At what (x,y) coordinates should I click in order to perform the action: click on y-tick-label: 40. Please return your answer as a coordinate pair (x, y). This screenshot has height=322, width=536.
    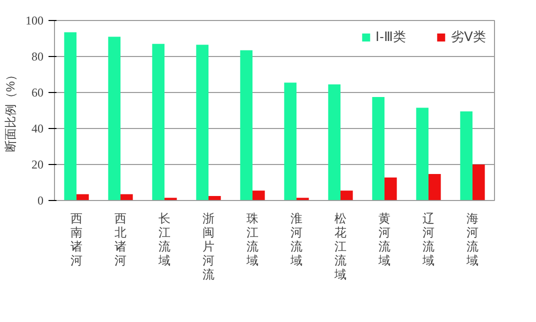
    Looking at the image, I should click on (38, 129).